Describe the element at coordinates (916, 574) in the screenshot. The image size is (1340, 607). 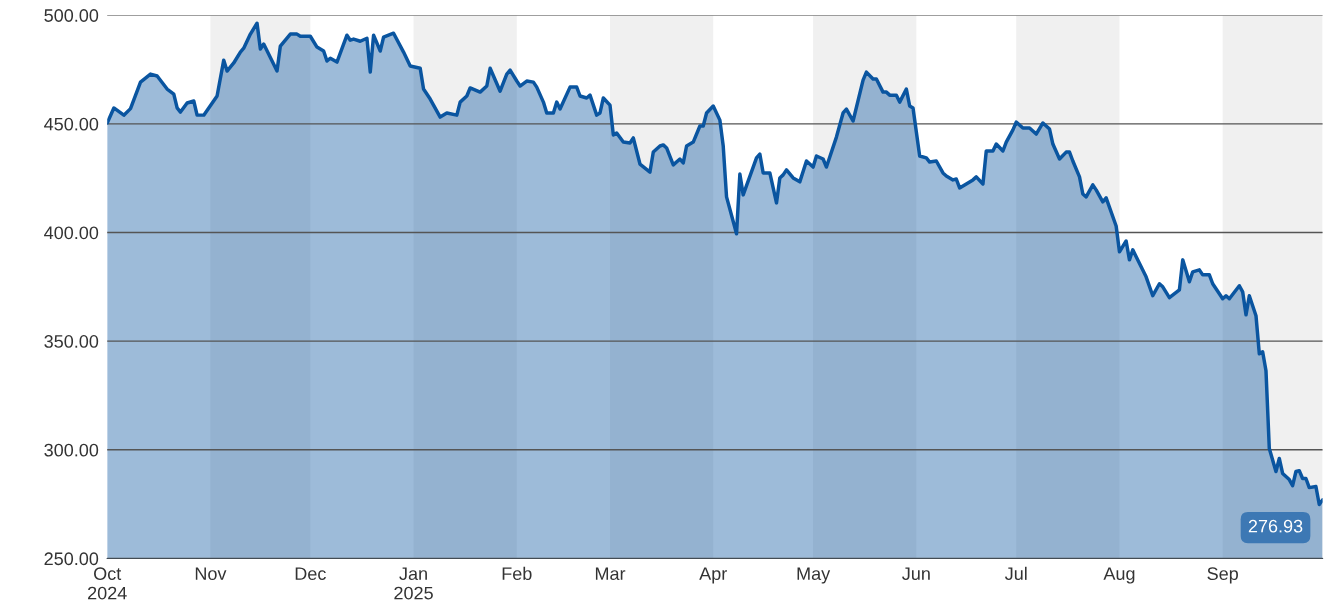
I see `x-tick-label: Jun` at that location.